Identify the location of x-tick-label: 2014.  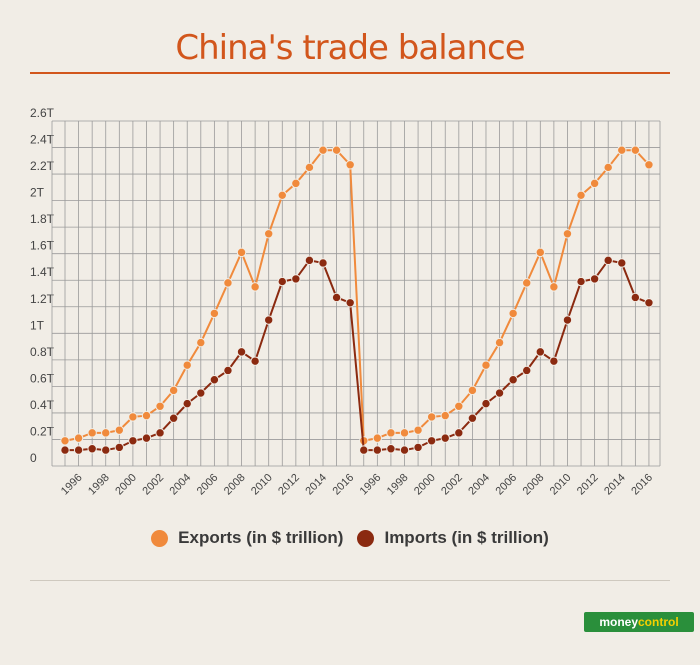
(615, 485).